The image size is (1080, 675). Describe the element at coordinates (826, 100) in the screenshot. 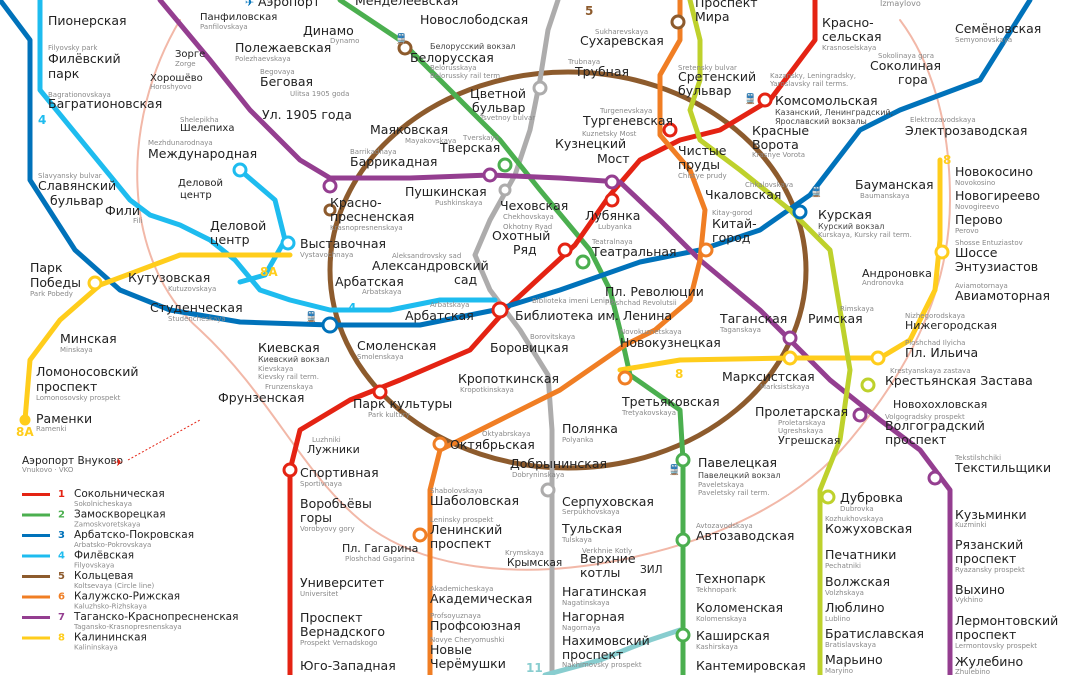

I see `station-komsomolskaya: Комсомольская` at that location.